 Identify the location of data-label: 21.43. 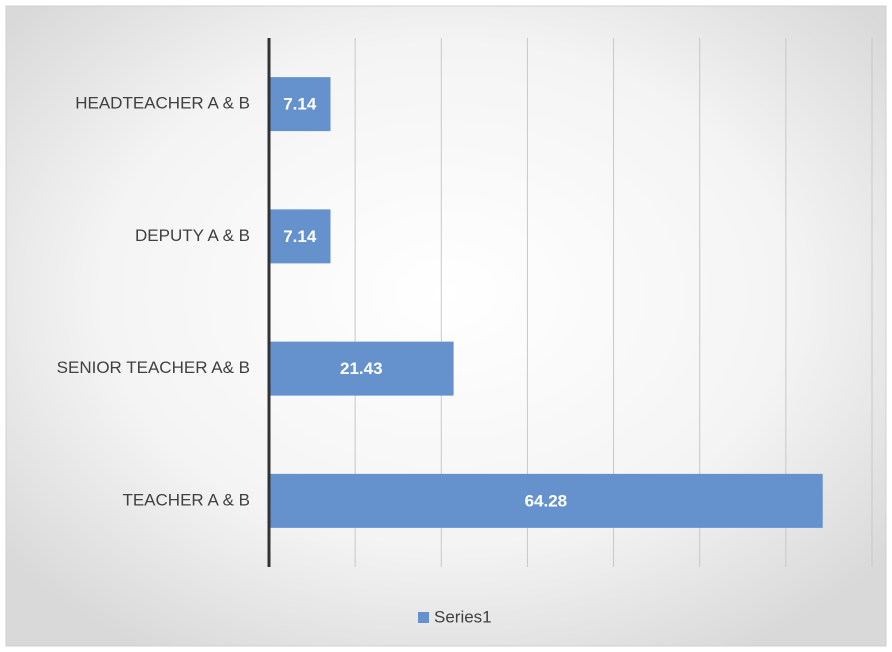
(361, 368).